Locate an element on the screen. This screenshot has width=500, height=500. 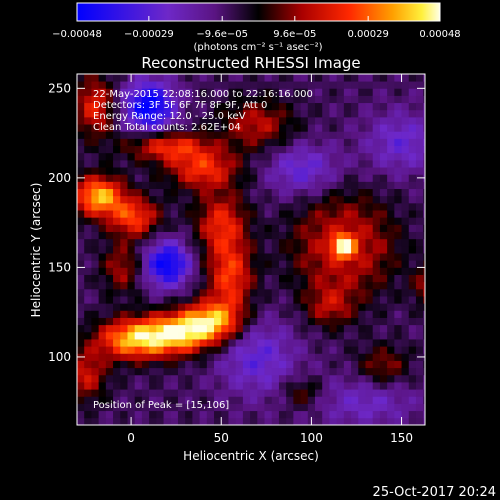
colorbar-tick-label: 0.00029 is located at coordinates (367, 34).